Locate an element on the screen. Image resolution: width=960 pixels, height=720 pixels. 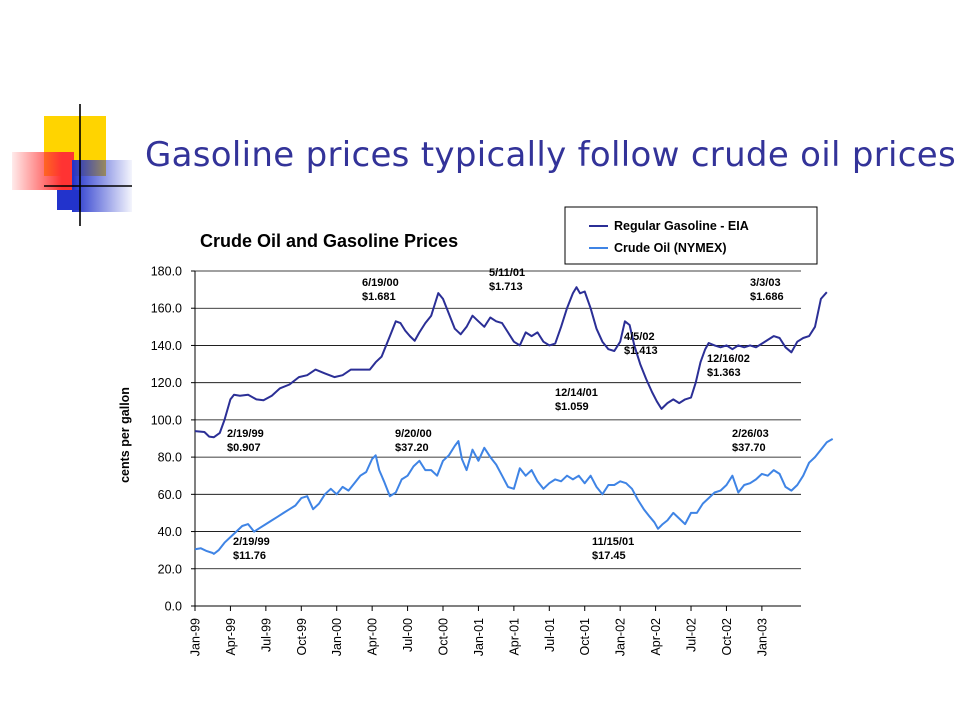
x-tick-label: Jan-03 is located at coordinates (762, 637).